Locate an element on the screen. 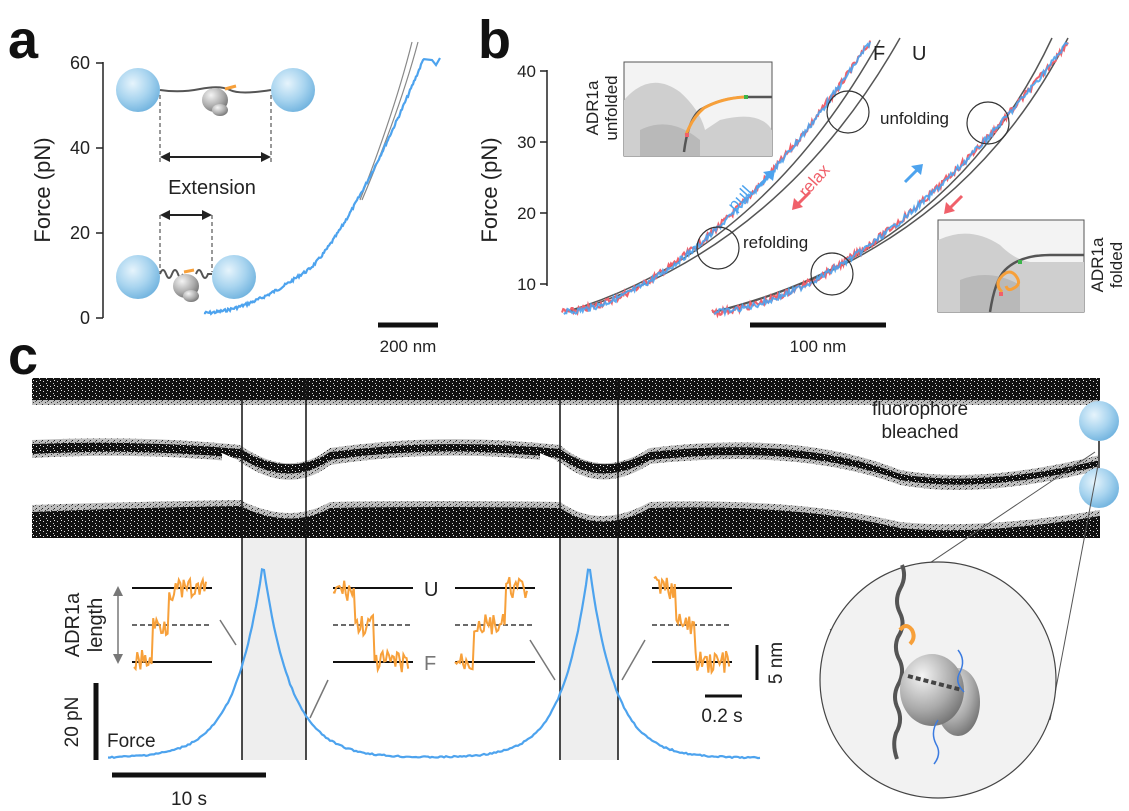 Image resolution: width=1129 pixels, height=811 pixels. nm-scale-label: 5 nm is located at coordinates (776, 663).